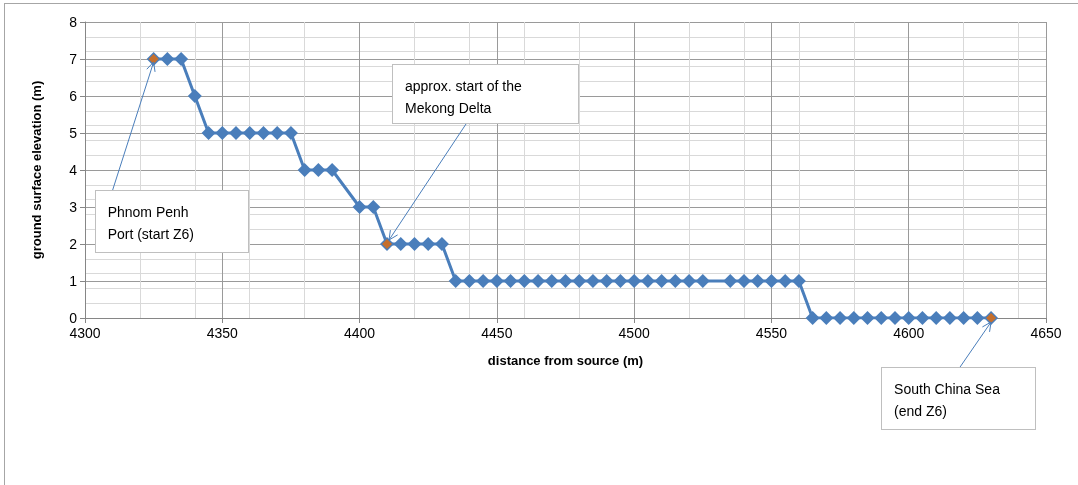  I want to click on x-tick-label: 4300, so click(85, 333).